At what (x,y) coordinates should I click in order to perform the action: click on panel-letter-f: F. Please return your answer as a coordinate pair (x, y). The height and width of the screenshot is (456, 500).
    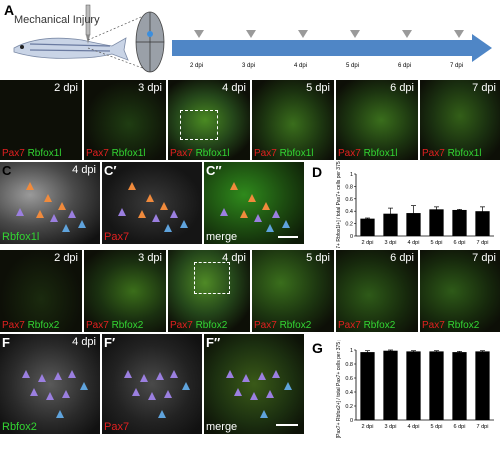
    Looking at the image, I should click on (6, 342).